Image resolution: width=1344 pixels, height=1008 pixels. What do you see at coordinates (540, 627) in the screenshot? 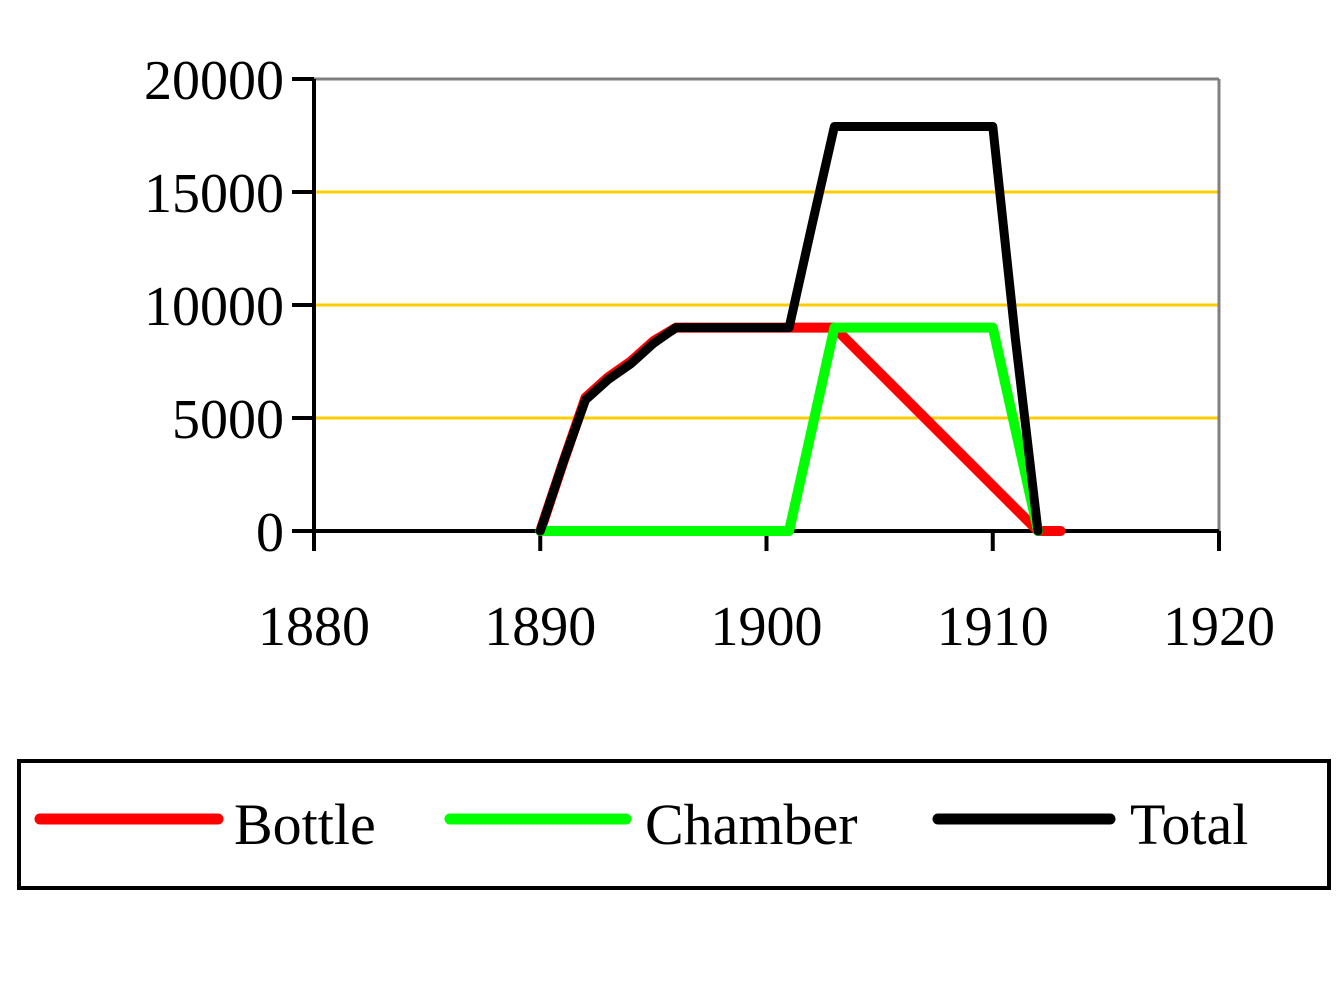
I see `x-tick-label: 1890` at bounding box center [540, 627].